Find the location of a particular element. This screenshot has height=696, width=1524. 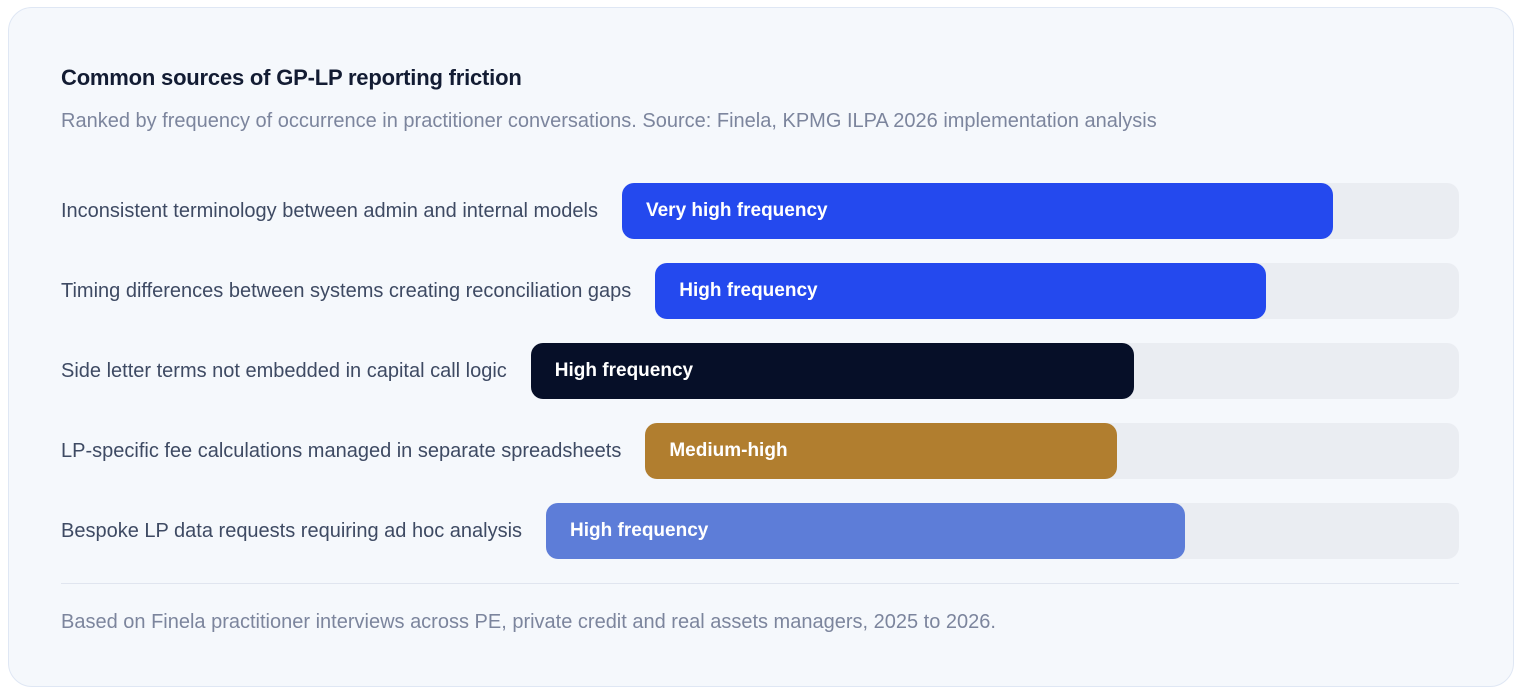

bar-track: Medium-high is located at coordinates (1052, 451).